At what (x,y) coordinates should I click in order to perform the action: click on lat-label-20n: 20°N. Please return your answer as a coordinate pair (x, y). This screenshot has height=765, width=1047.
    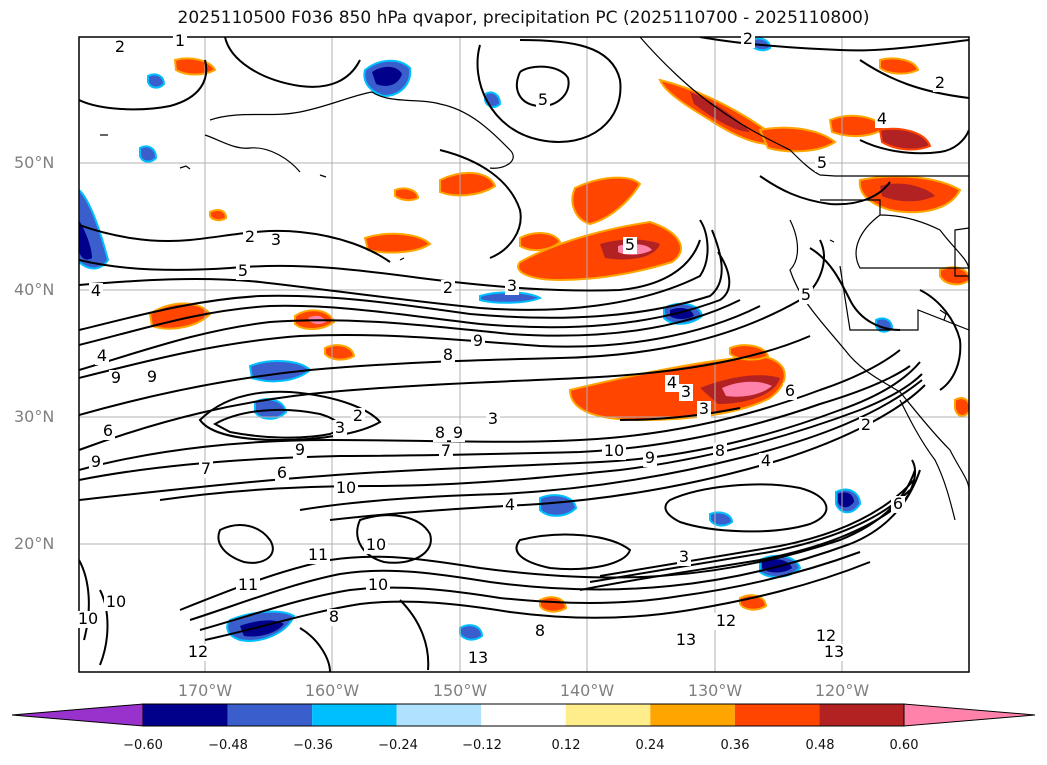
    Looking at the image, I should click on (34, 543).